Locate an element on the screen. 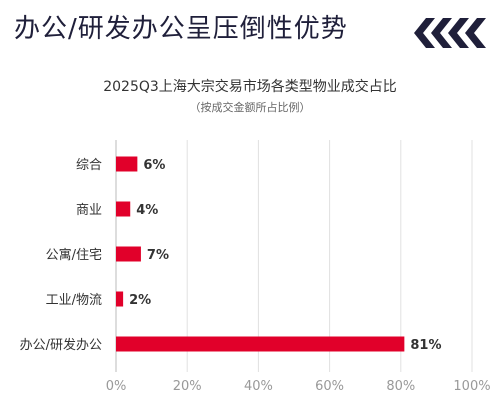  chart-title: 2025Q3上海大宗交易市场各类型物业成交占比 is located at coordinates (250, 87).